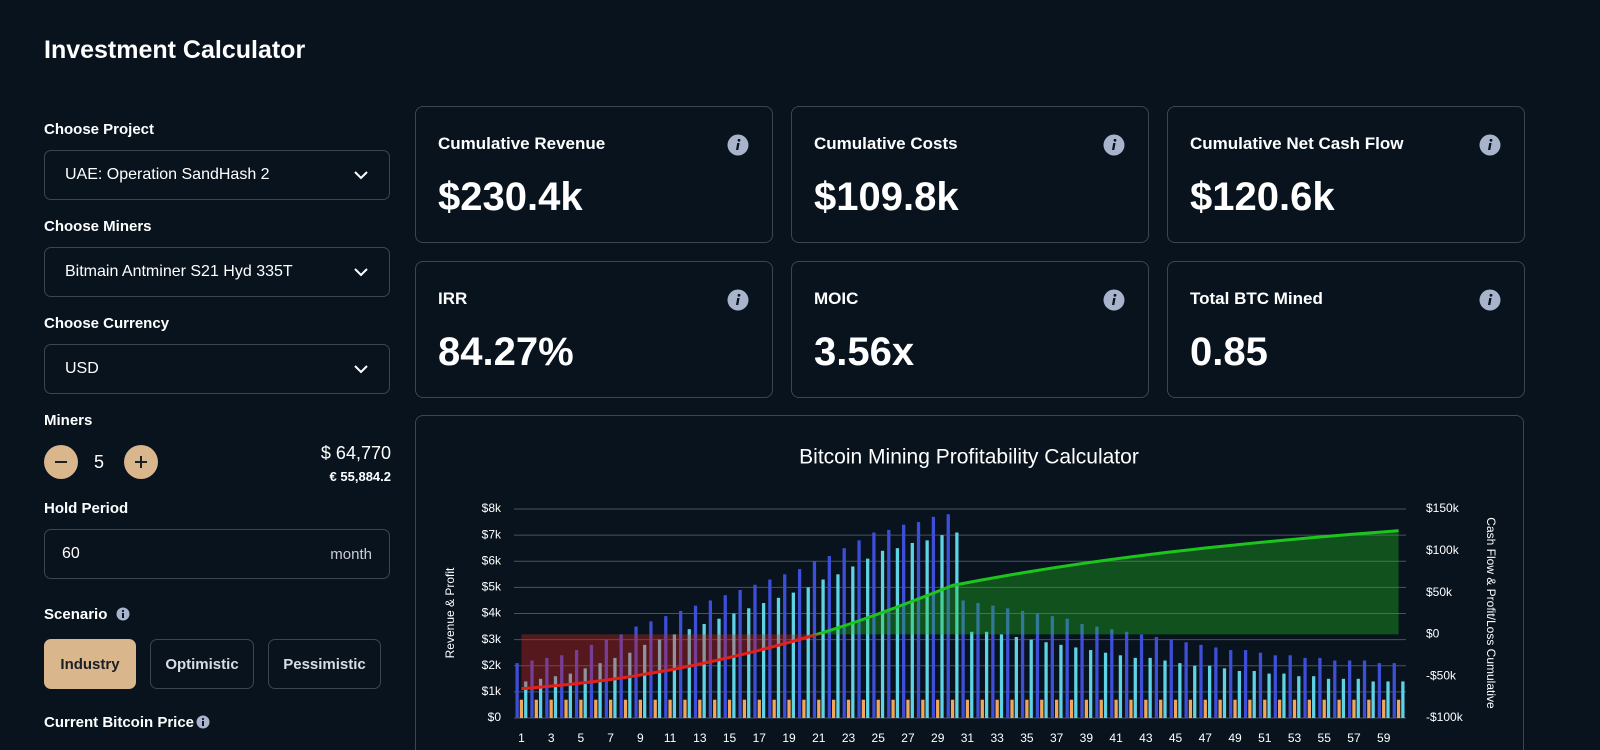  I want to click on miner-count: 5, so click(99, 462).